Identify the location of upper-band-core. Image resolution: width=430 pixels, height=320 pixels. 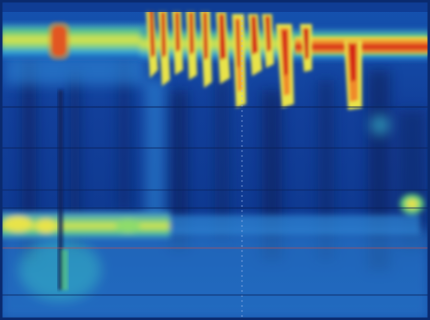
(239, 41).